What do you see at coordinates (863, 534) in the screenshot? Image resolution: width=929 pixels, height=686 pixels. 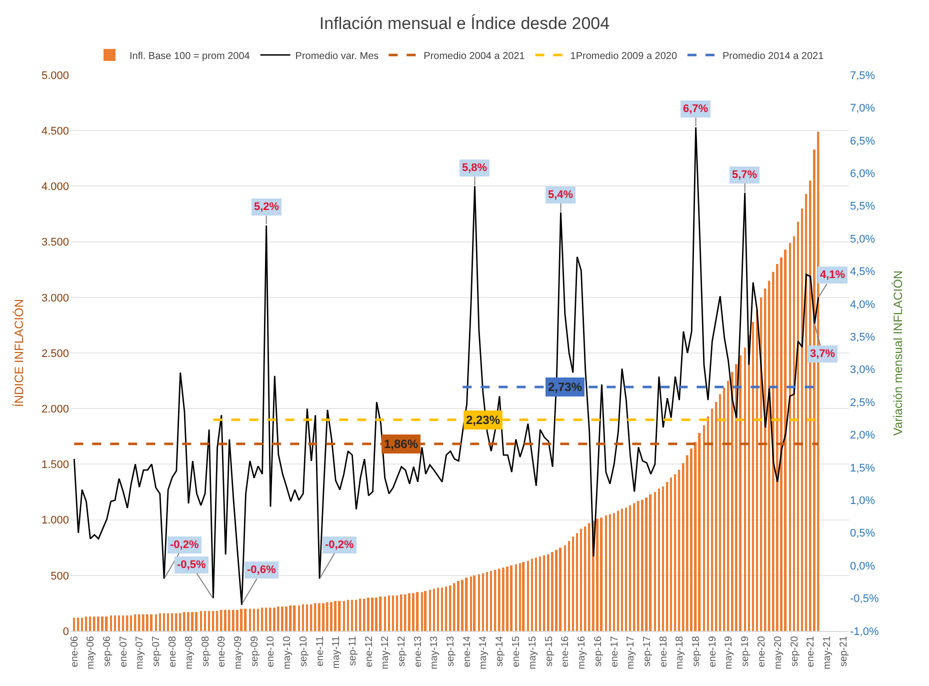 I see `y2-tick-label: 0,5%` at bounding box center [863, 534].